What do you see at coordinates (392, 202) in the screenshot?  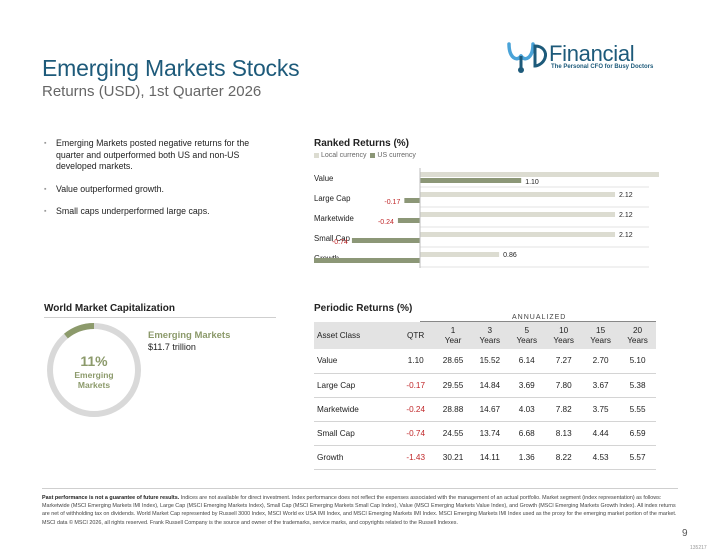 I see `data-label-us: -0.17` at bounding box center [392, 202].